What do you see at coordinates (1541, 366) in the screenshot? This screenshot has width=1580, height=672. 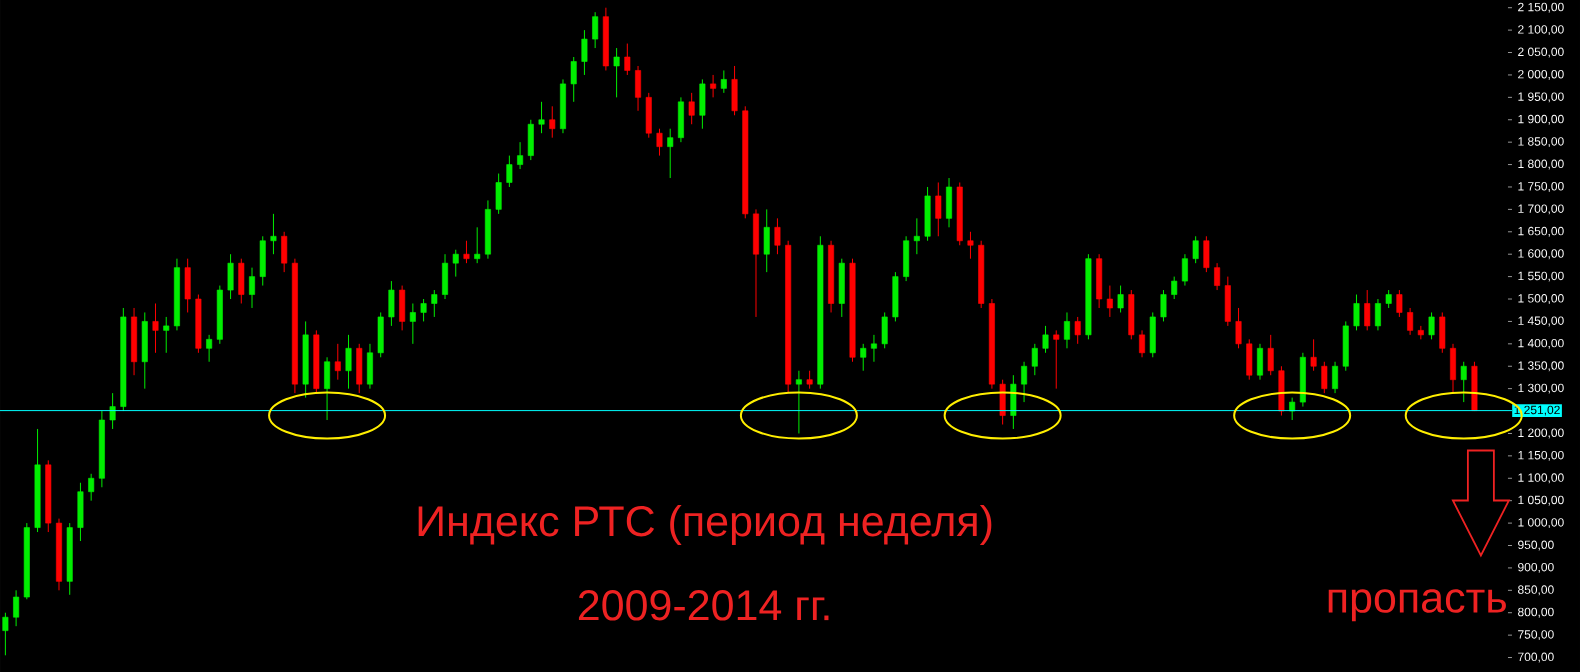 I see `y-tick-label: 1 350,00` at bounding box center [1541, 366].